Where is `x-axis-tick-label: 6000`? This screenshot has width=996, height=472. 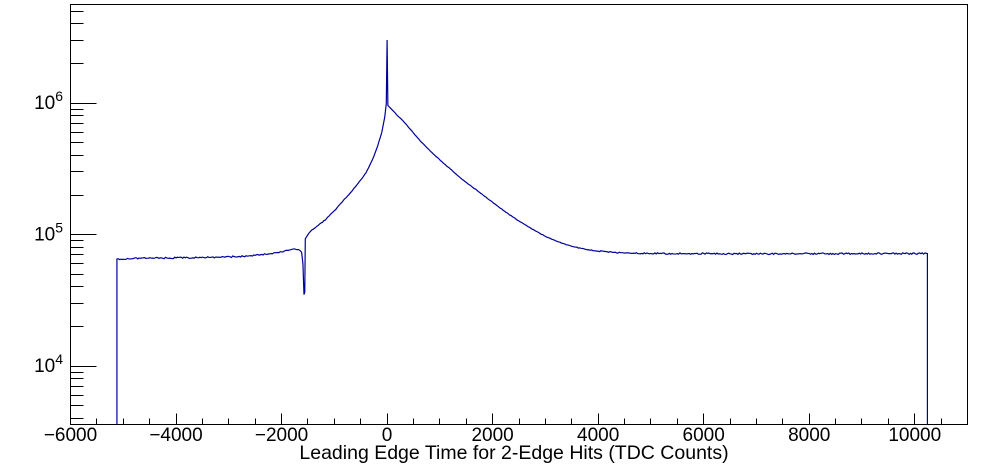 x-axis-tick-label: 6000 is located at coordinates (704, 435).